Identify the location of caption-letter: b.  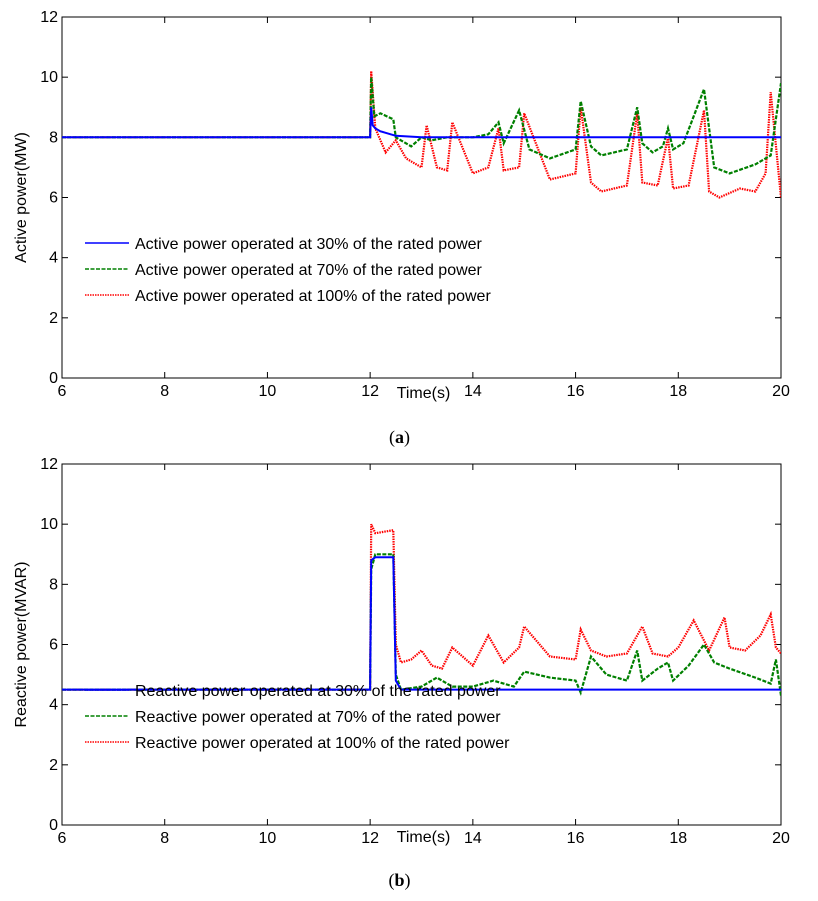
(399, 880).